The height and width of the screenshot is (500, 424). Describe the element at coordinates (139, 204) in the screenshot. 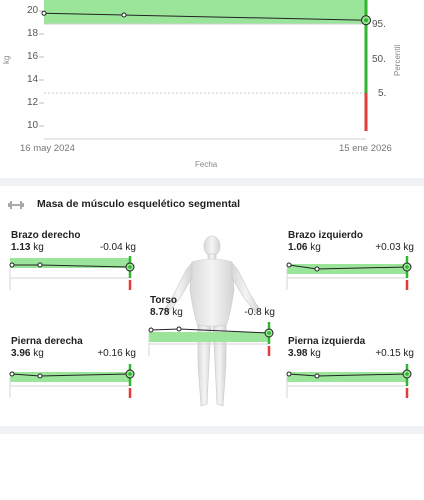

I see `segmental-title: Masa de músculo esquelético segmental` at that location.